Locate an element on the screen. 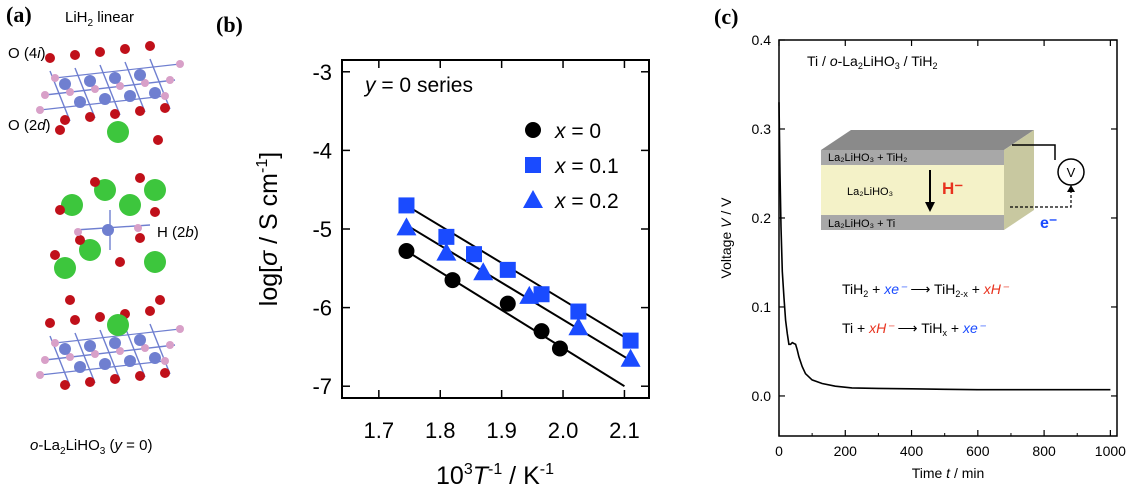  layer-mid is located at coordinates (912, 190).